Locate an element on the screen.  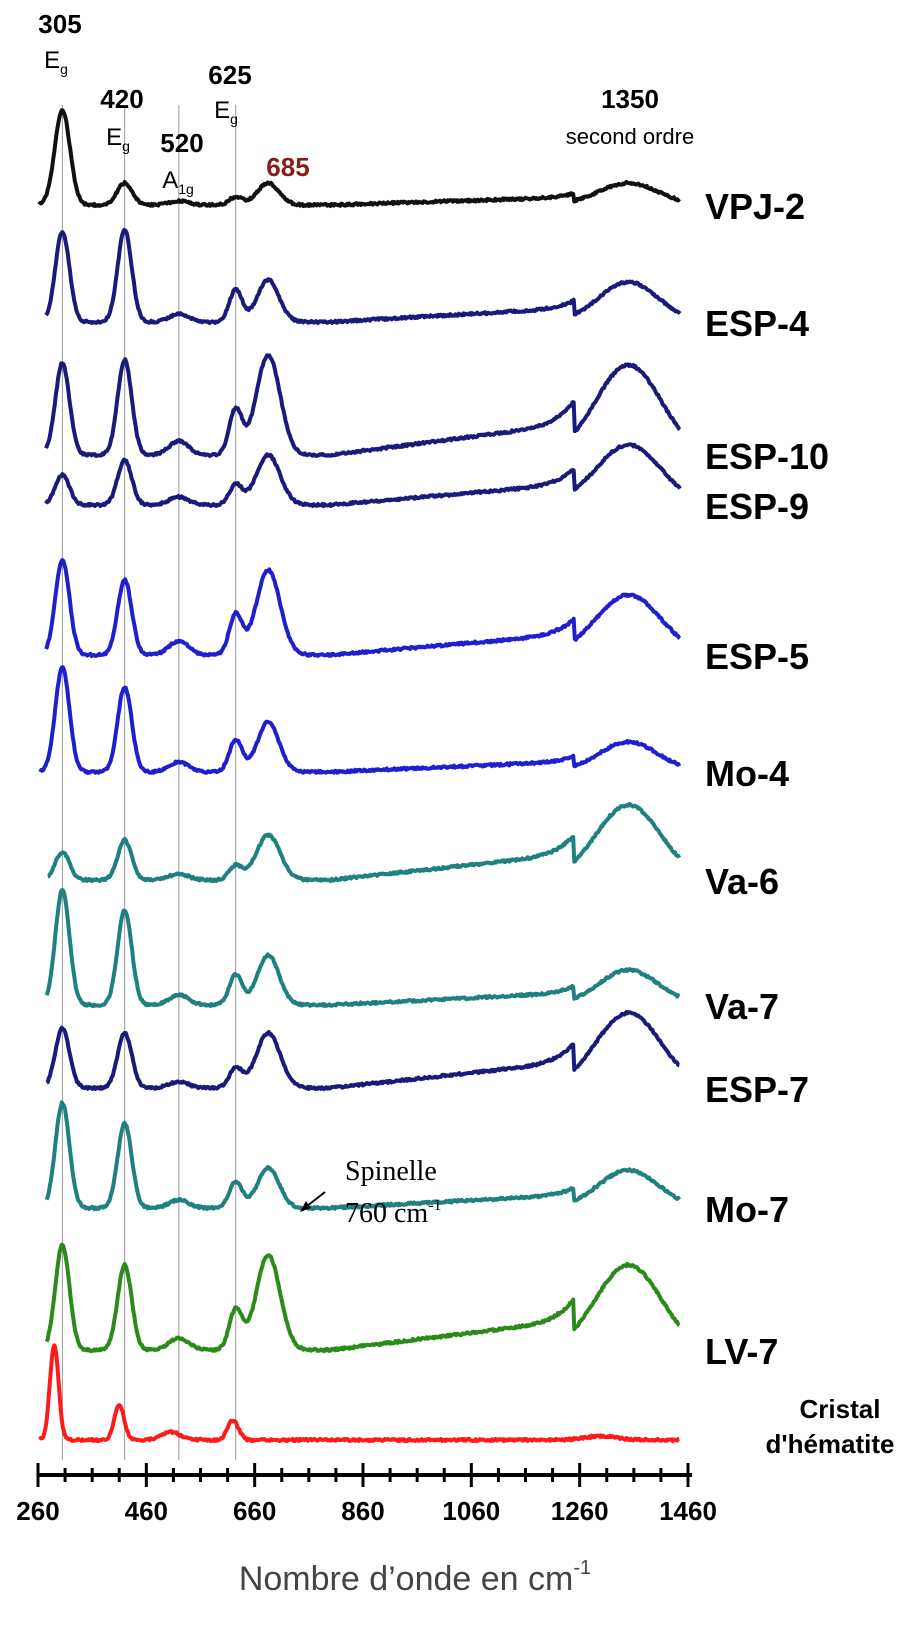
peak-mode-520: A1g is located at coordinates (178, 182).